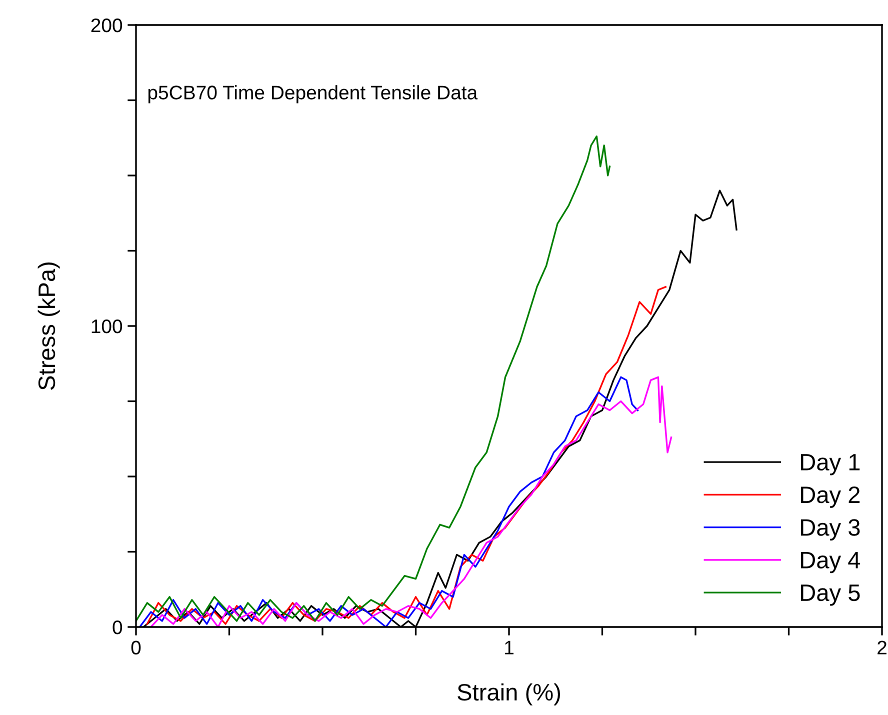 This screenshot has height=715, width=888. I want to click on x-tick-label: 2, so click(882, 647).